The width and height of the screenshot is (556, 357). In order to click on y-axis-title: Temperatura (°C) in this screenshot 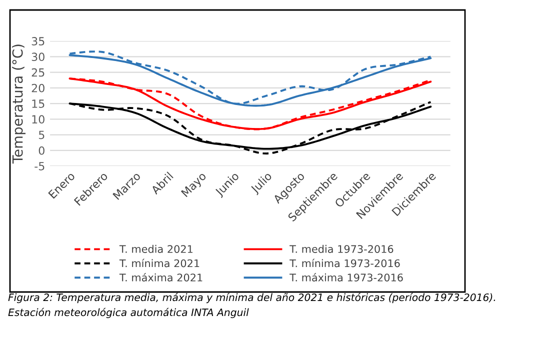, I will do `click(19, 104)`.